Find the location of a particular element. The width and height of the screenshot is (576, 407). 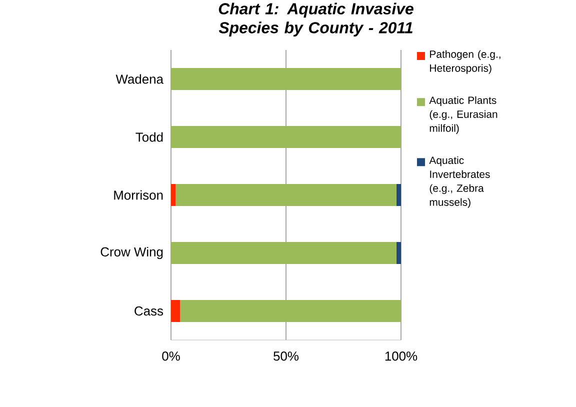

x-tick-label: 0% is located at coordinates (171, 356).